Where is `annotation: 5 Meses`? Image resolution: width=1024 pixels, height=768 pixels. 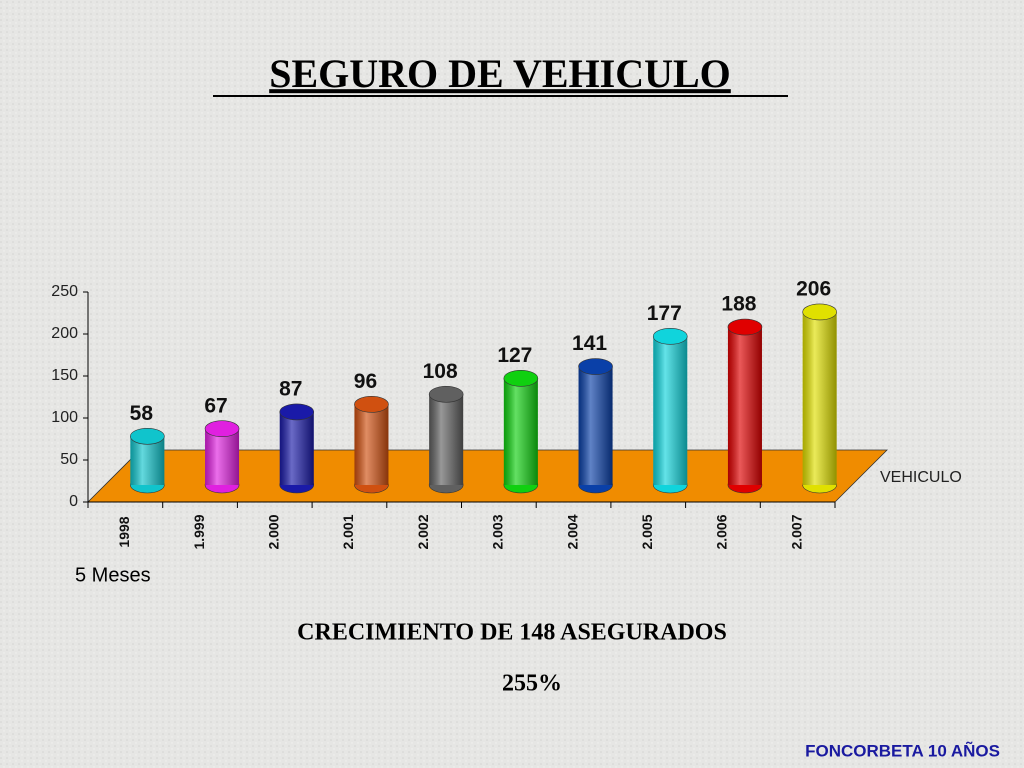
annotation: 5 Meses is located at coordinates (113, 575).